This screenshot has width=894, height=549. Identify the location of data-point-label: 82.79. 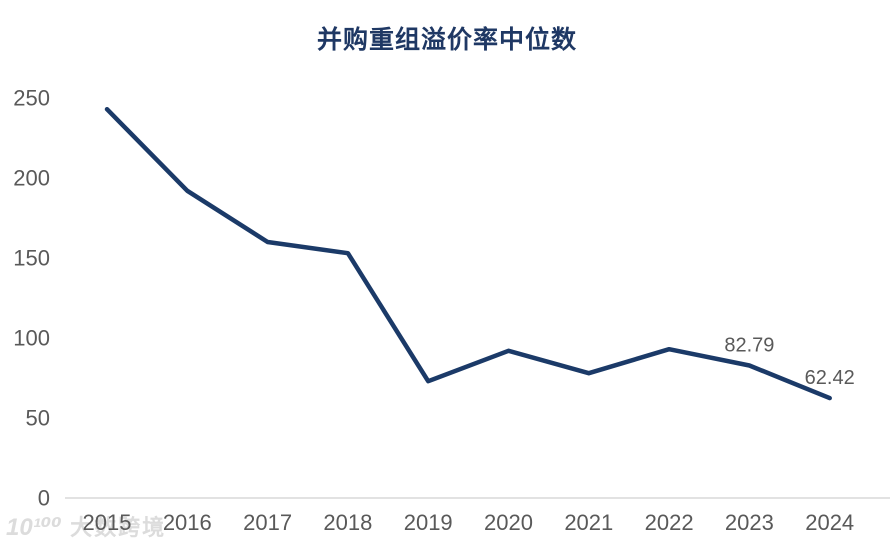
(749, 346).